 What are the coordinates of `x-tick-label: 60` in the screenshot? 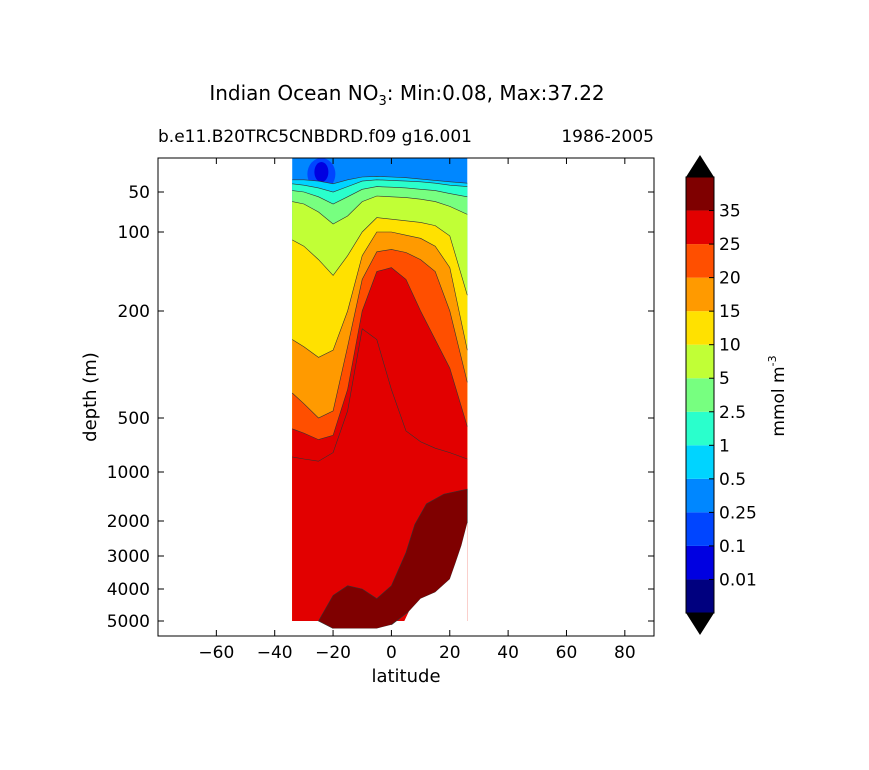 It's located at (567, 653).